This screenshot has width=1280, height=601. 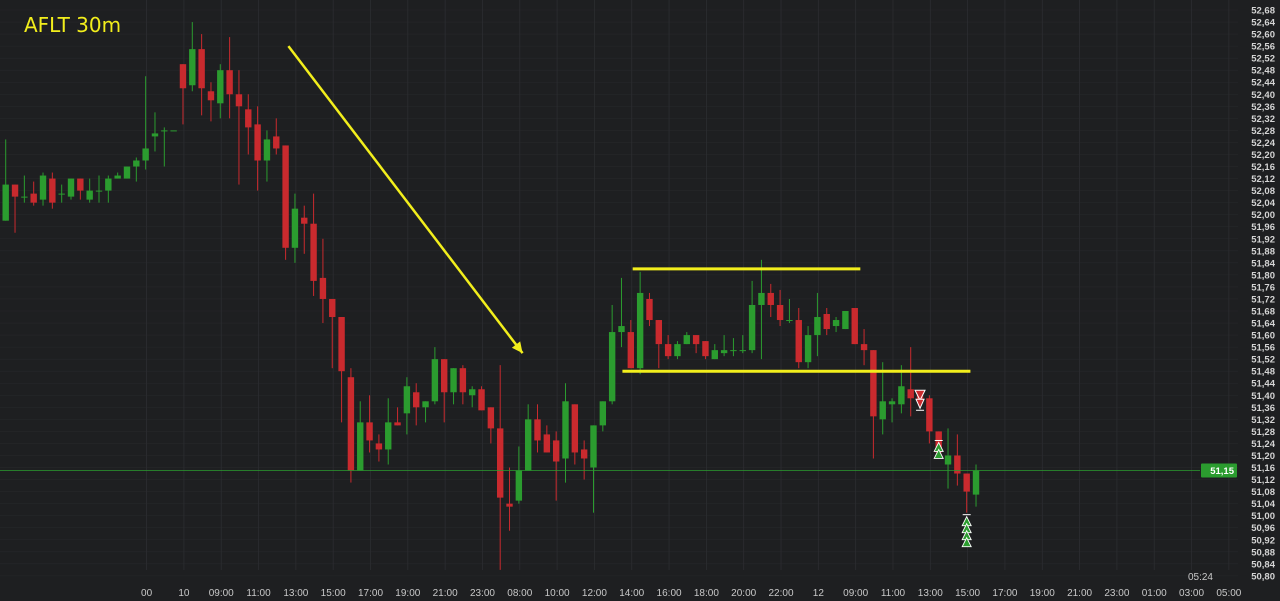 What do you see at coordinates (557, 593) in the screenshot?
I see `x-tick-label: 10:00` at bounding box center [557, 593].